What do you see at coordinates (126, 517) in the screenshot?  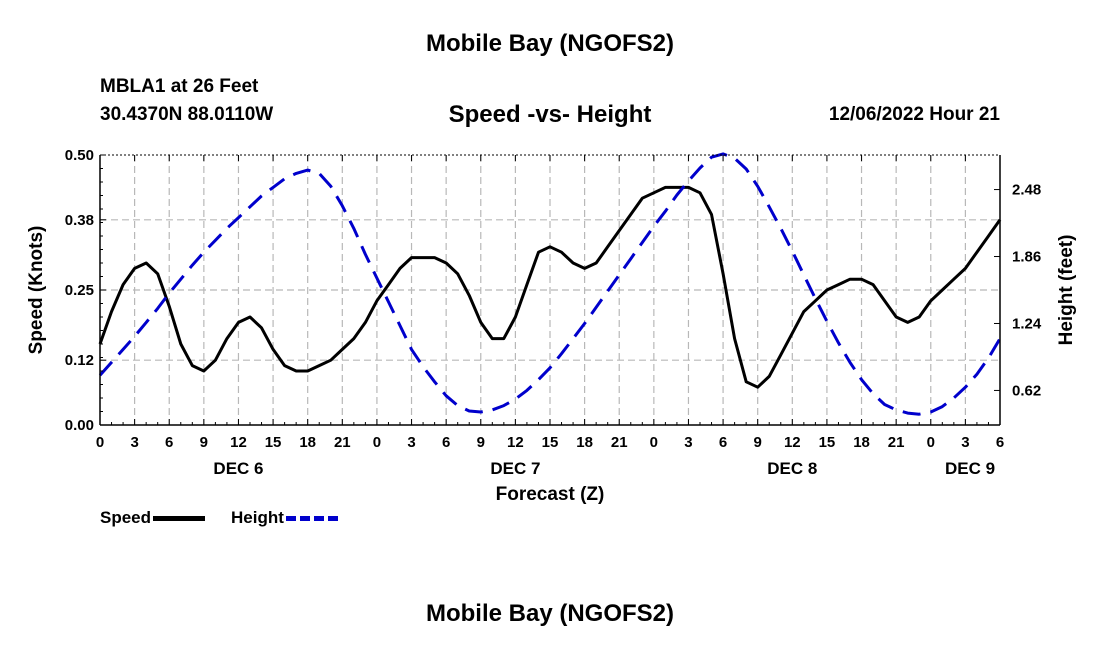 I see `legend-speed-label: Speed` at bounding box center [126, 517].